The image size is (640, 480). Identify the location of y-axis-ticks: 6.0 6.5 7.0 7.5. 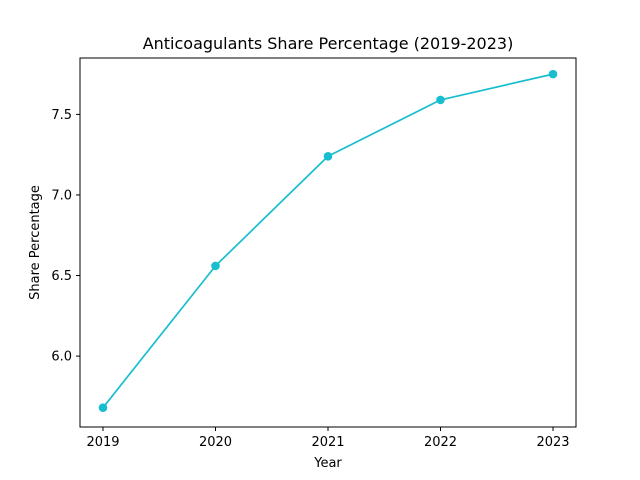
(65, 236).